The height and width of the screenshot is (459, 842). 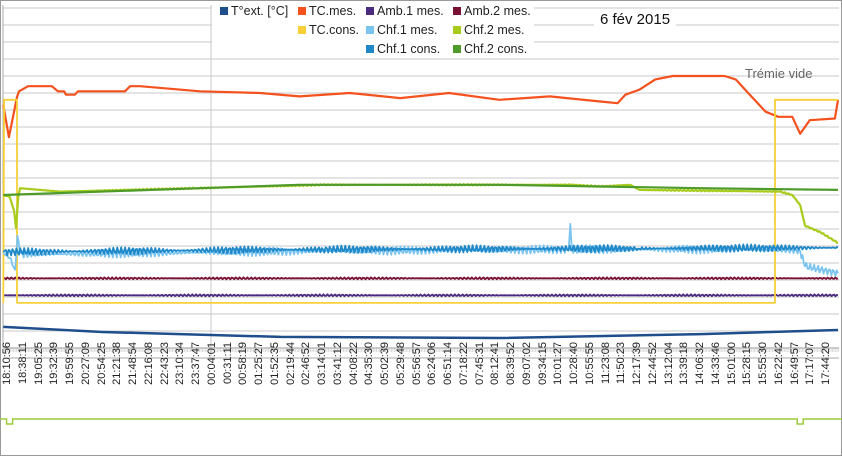 I want to click on x-tick-label: 19:32:39, so click(x=54, y=363).